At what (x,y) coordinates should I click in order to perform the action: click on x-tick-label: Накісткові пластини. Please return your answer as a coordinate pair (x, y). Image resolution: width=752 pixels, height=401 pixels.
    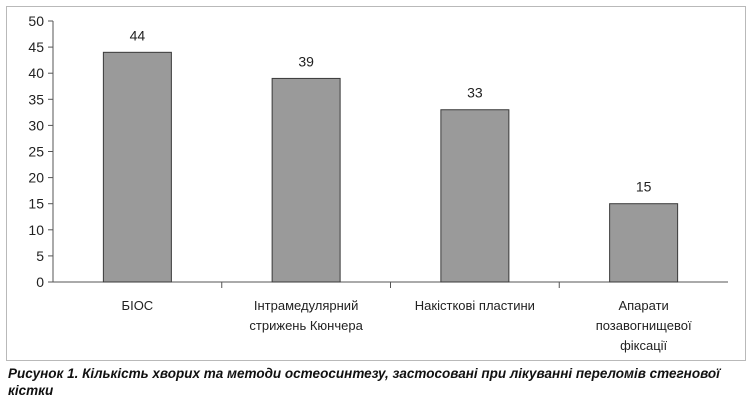
    Looking at the image, I should click on (474, 305).